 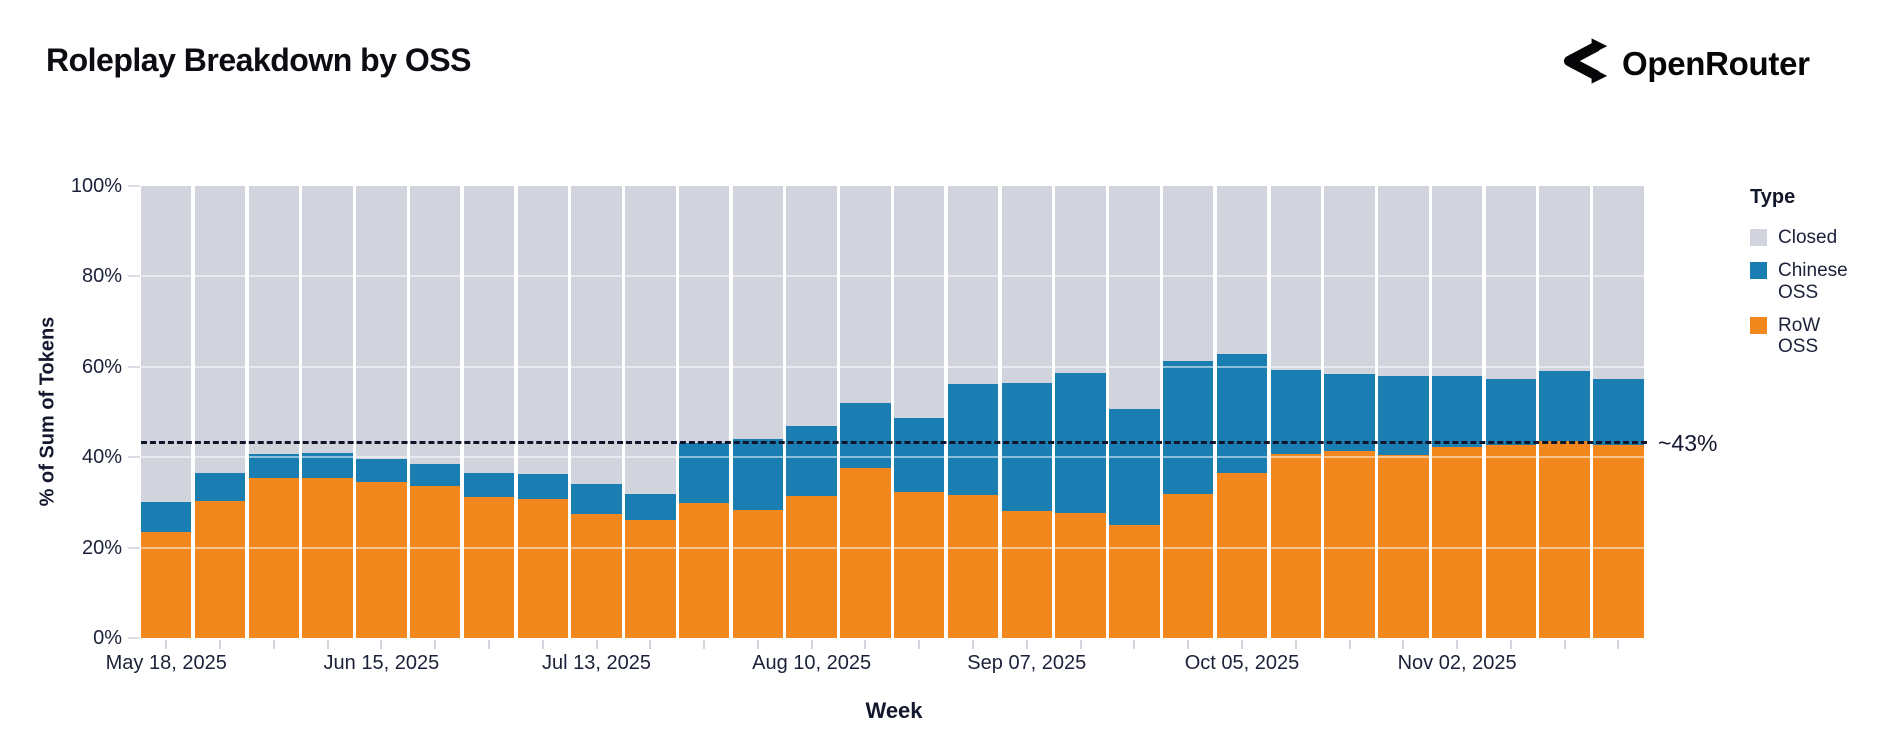 I want to click on bar-week-sep-28-2025, so click(x=1188, y=412).